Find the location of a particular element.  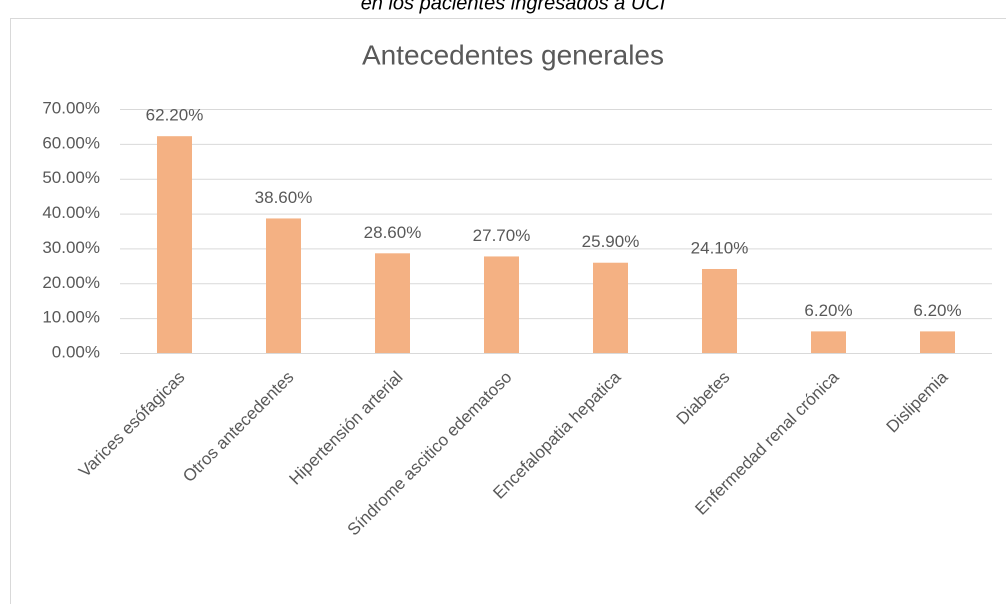

data-label: 25.90% is located at coordinates (611, 241).